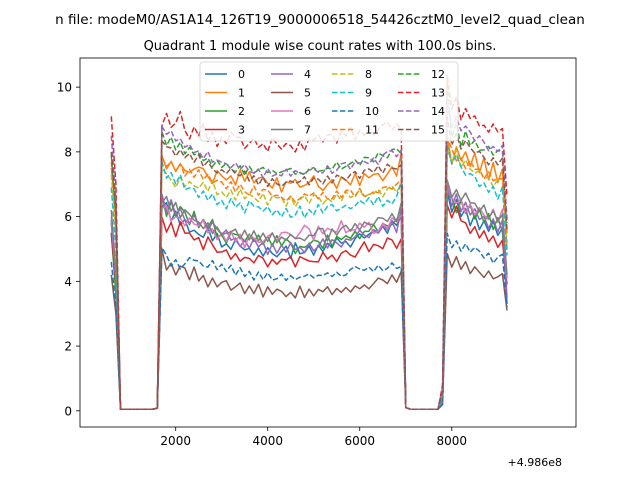  What do you see at coordinates (64, 88) in the screenshot?
I see `y-tick-label: 10` at bounding box center [64, 88].